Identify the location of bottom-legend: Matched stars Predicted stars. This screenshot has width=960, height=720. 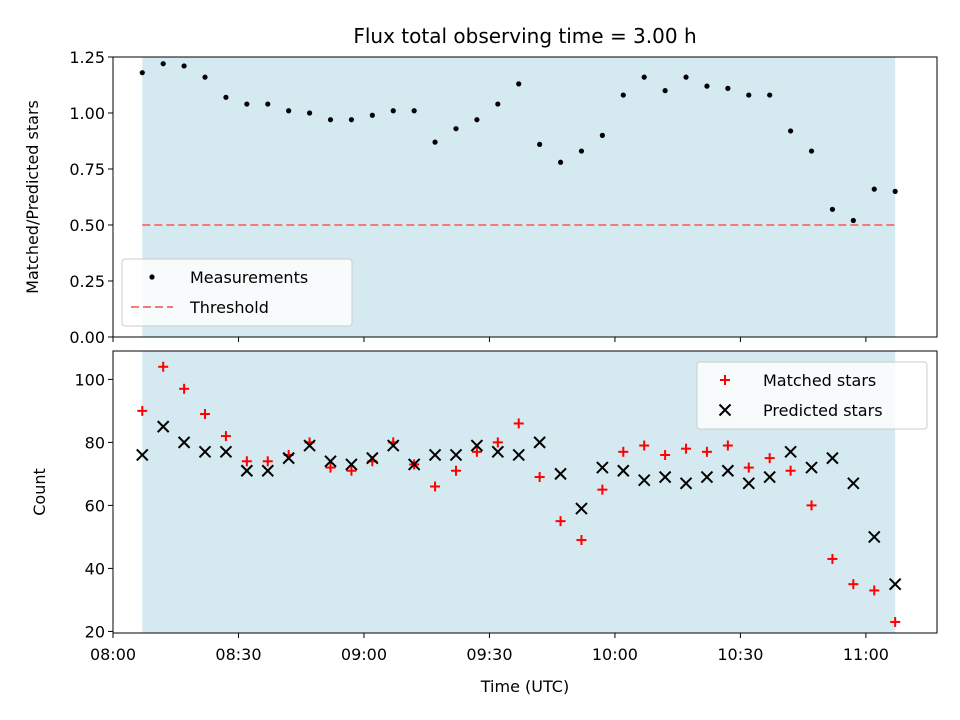
(812, 395).